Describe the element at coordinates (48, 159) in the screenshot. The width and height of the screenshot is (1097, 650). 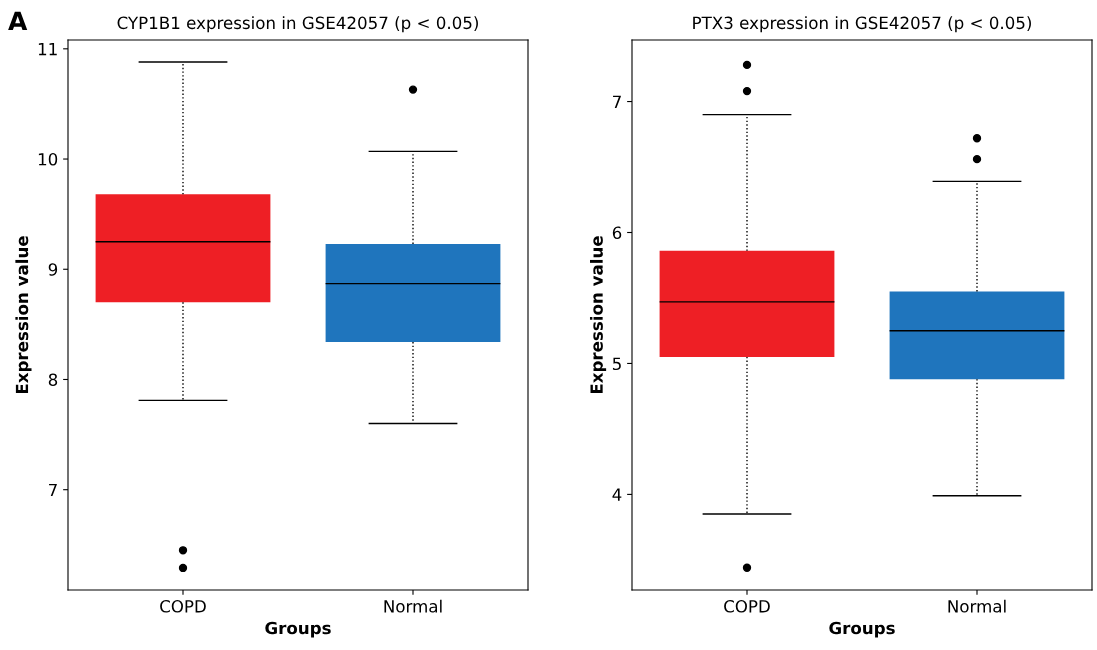
I see `y-tick-label: 10` at that location.